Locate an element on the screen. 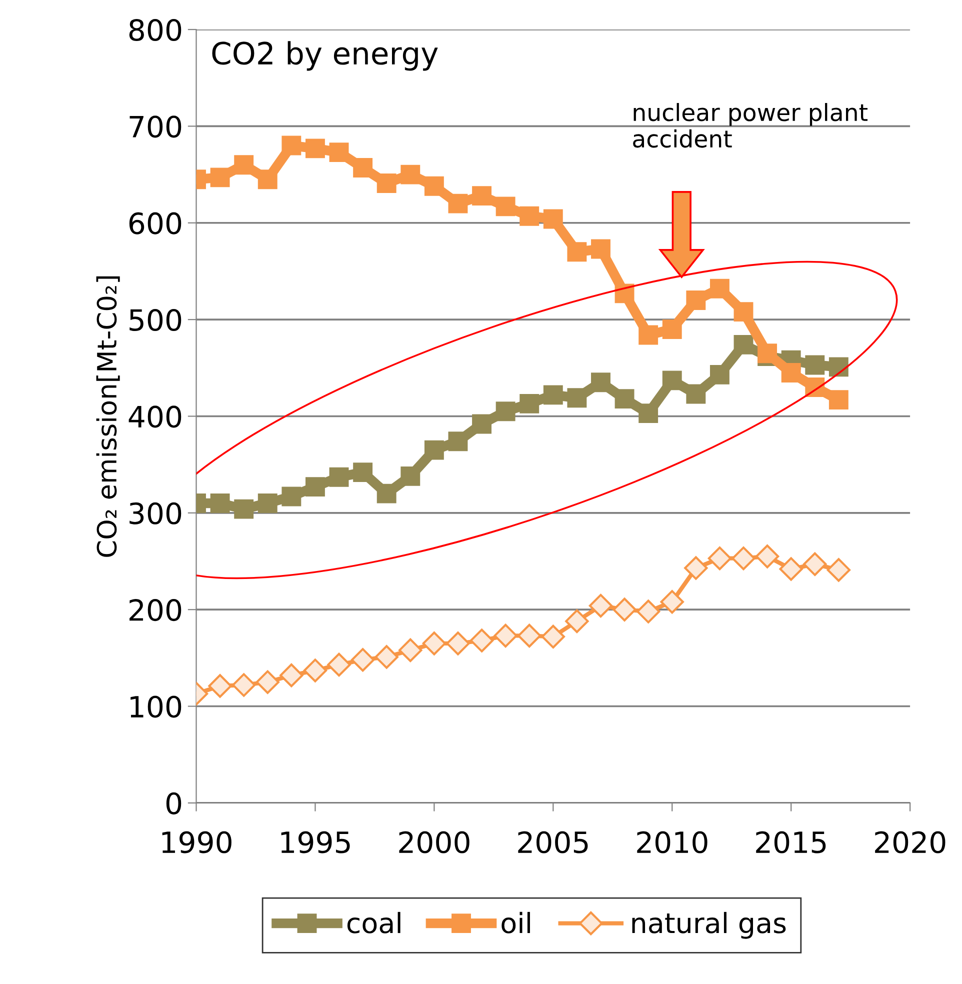 This screenshot has height=984, width=962. x-tick-label: 2015 is located at coordinates (791, 842).